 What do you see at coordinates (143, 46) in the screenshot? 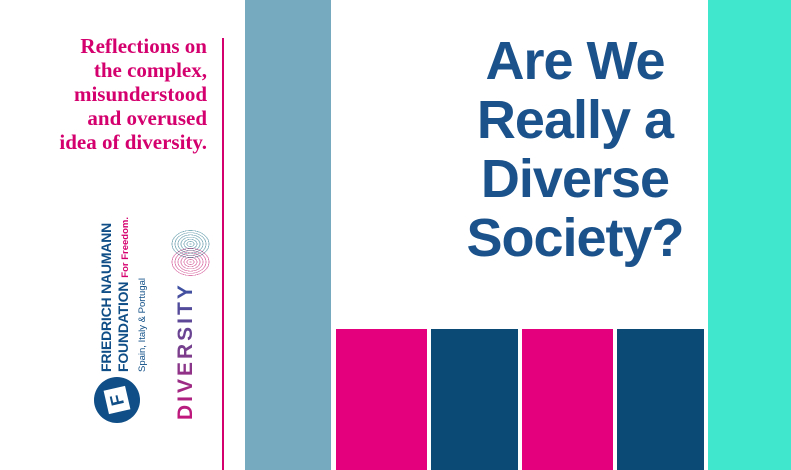
I see `intro-line: Reflections on` at bounding box center [143, 46].